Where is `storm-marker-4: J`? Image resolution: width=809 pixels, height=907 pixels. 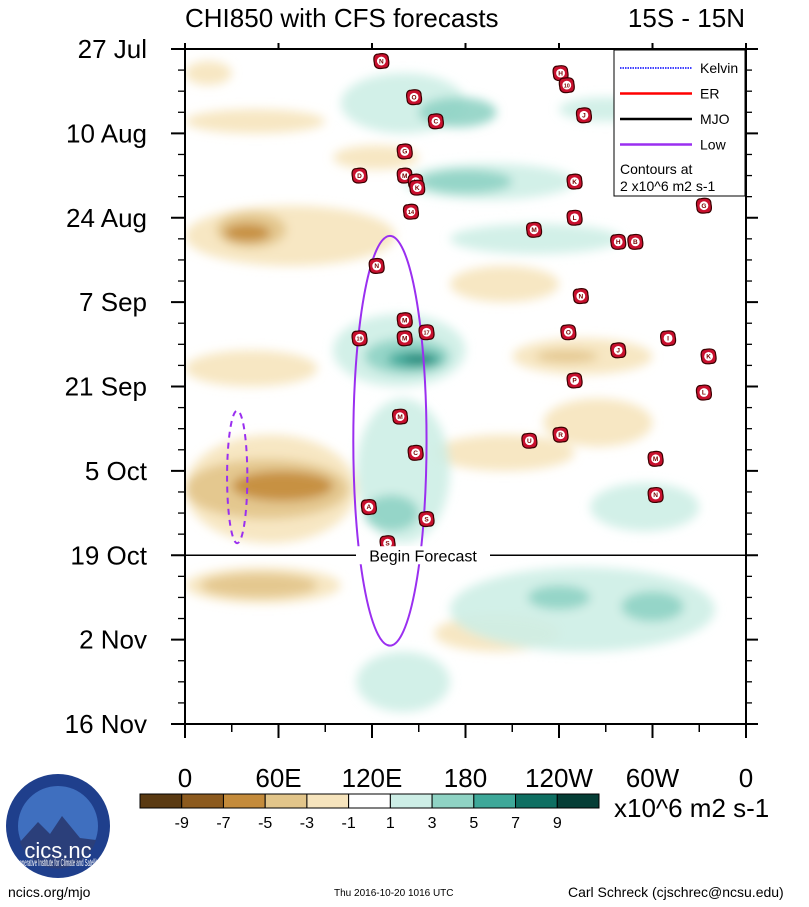
storm-marker-4: J is located at coordinates (584, 115).